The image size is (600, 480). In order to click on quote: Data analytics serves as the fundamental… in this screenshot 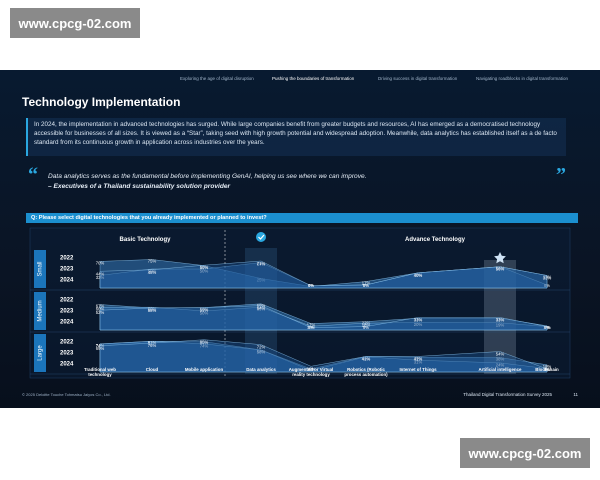, I will do `click(298, 182)`.